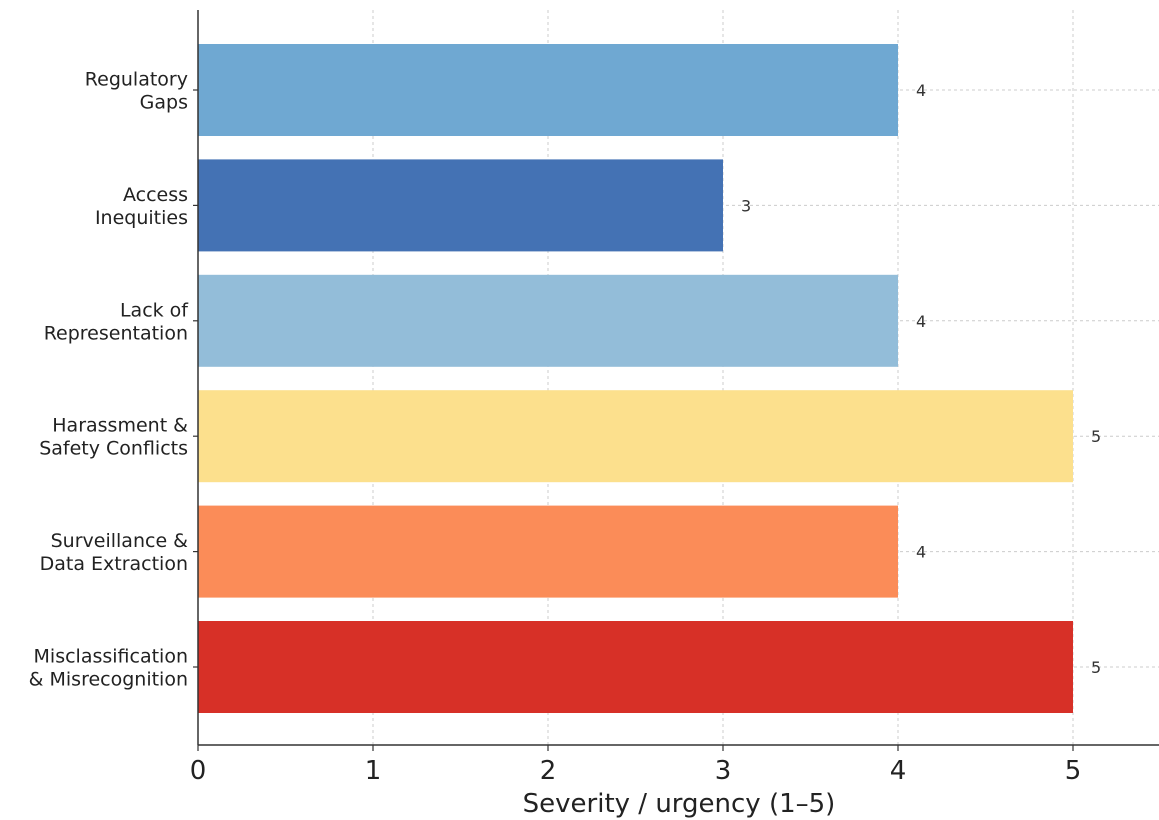  I want to click on x-tick-label-1: 1, so click(373, 771).